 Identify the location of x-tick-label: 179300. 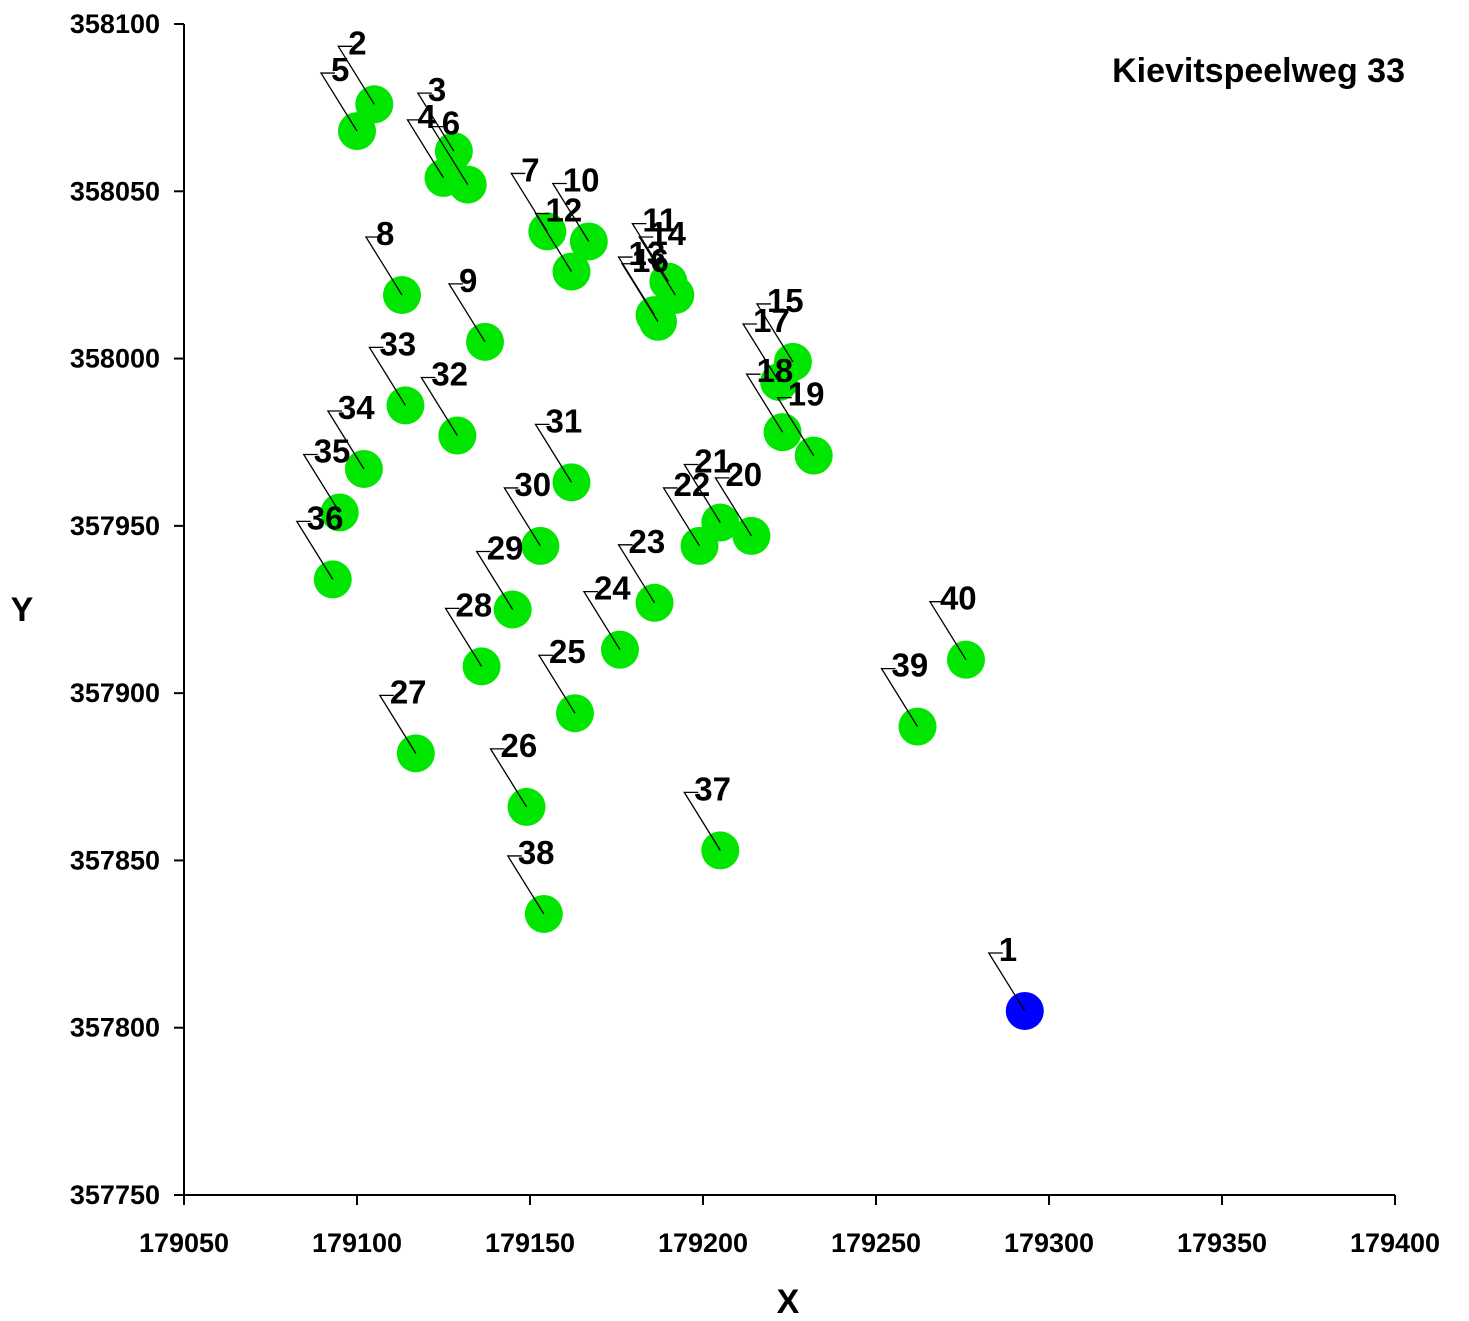
(1049, 1243).